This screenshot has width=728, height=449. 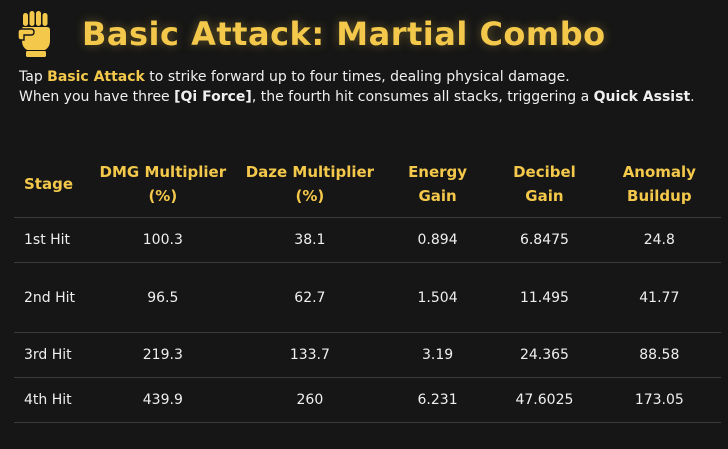 I want to click on daze-cell: 62.7, so click(x=309, y=297).